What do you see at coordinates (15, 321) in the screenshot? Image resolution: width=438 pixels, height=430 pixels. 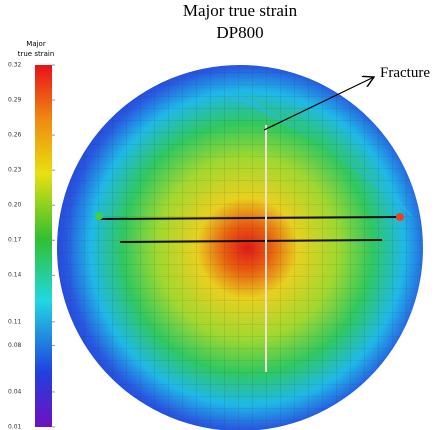 I see `tick-label: 0.11` at bounding box center [15, 321].